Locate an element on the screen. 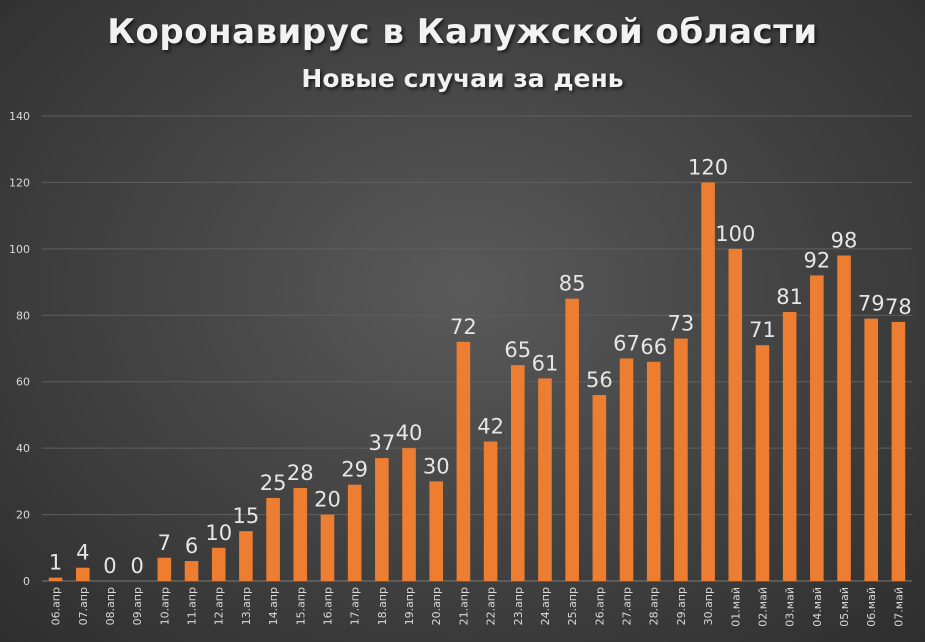 The image size is (925, 642). y-axis-ticks: 0 20 40 60 80 100 120 140 is located at coordinates (19, 349).